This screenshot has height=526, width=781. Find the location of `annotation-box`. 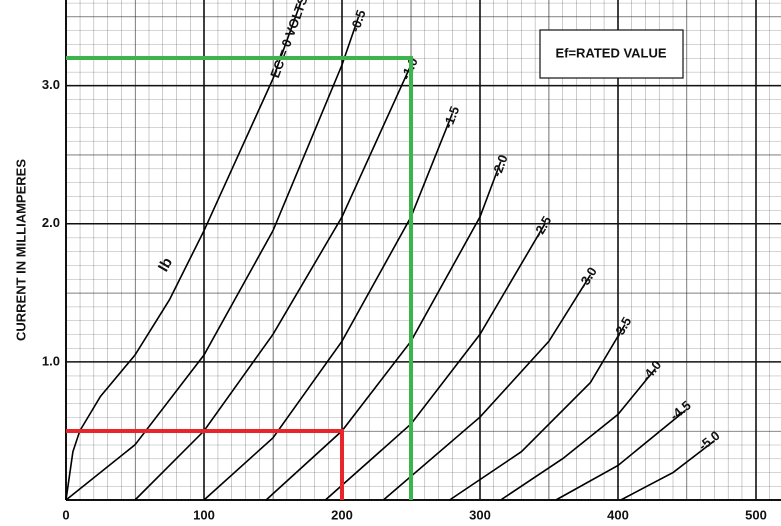

annotation-box is located at coordinates (611, 54).